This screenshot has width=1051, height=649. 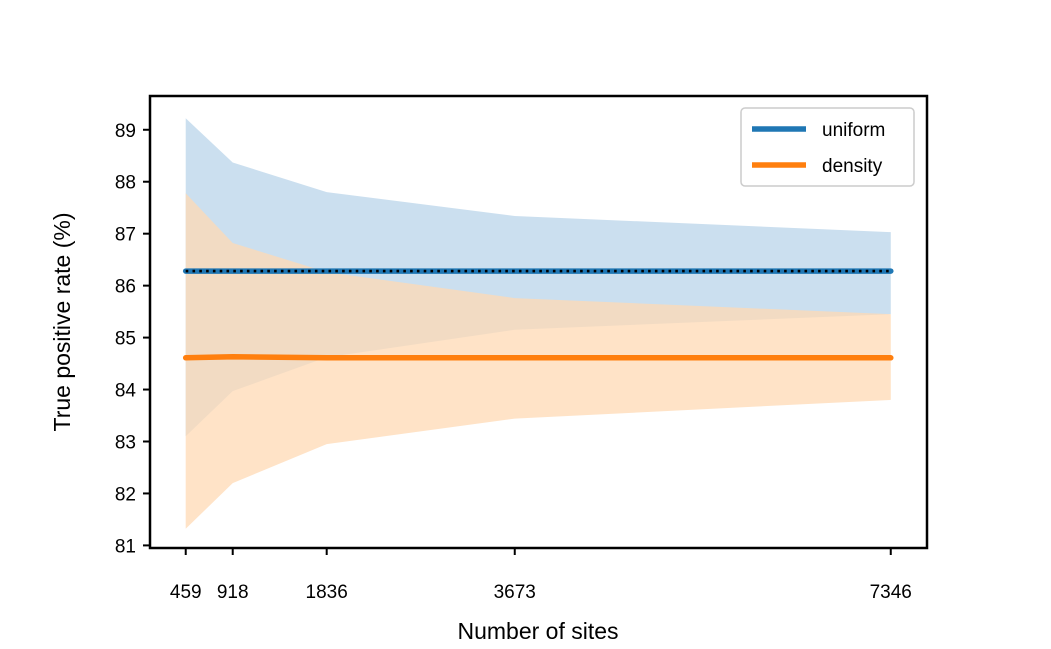 What do you see at coordinates (125, 339) in the screenshot?
I see `y-tick-label: 85` at bounding box center [125, 339].